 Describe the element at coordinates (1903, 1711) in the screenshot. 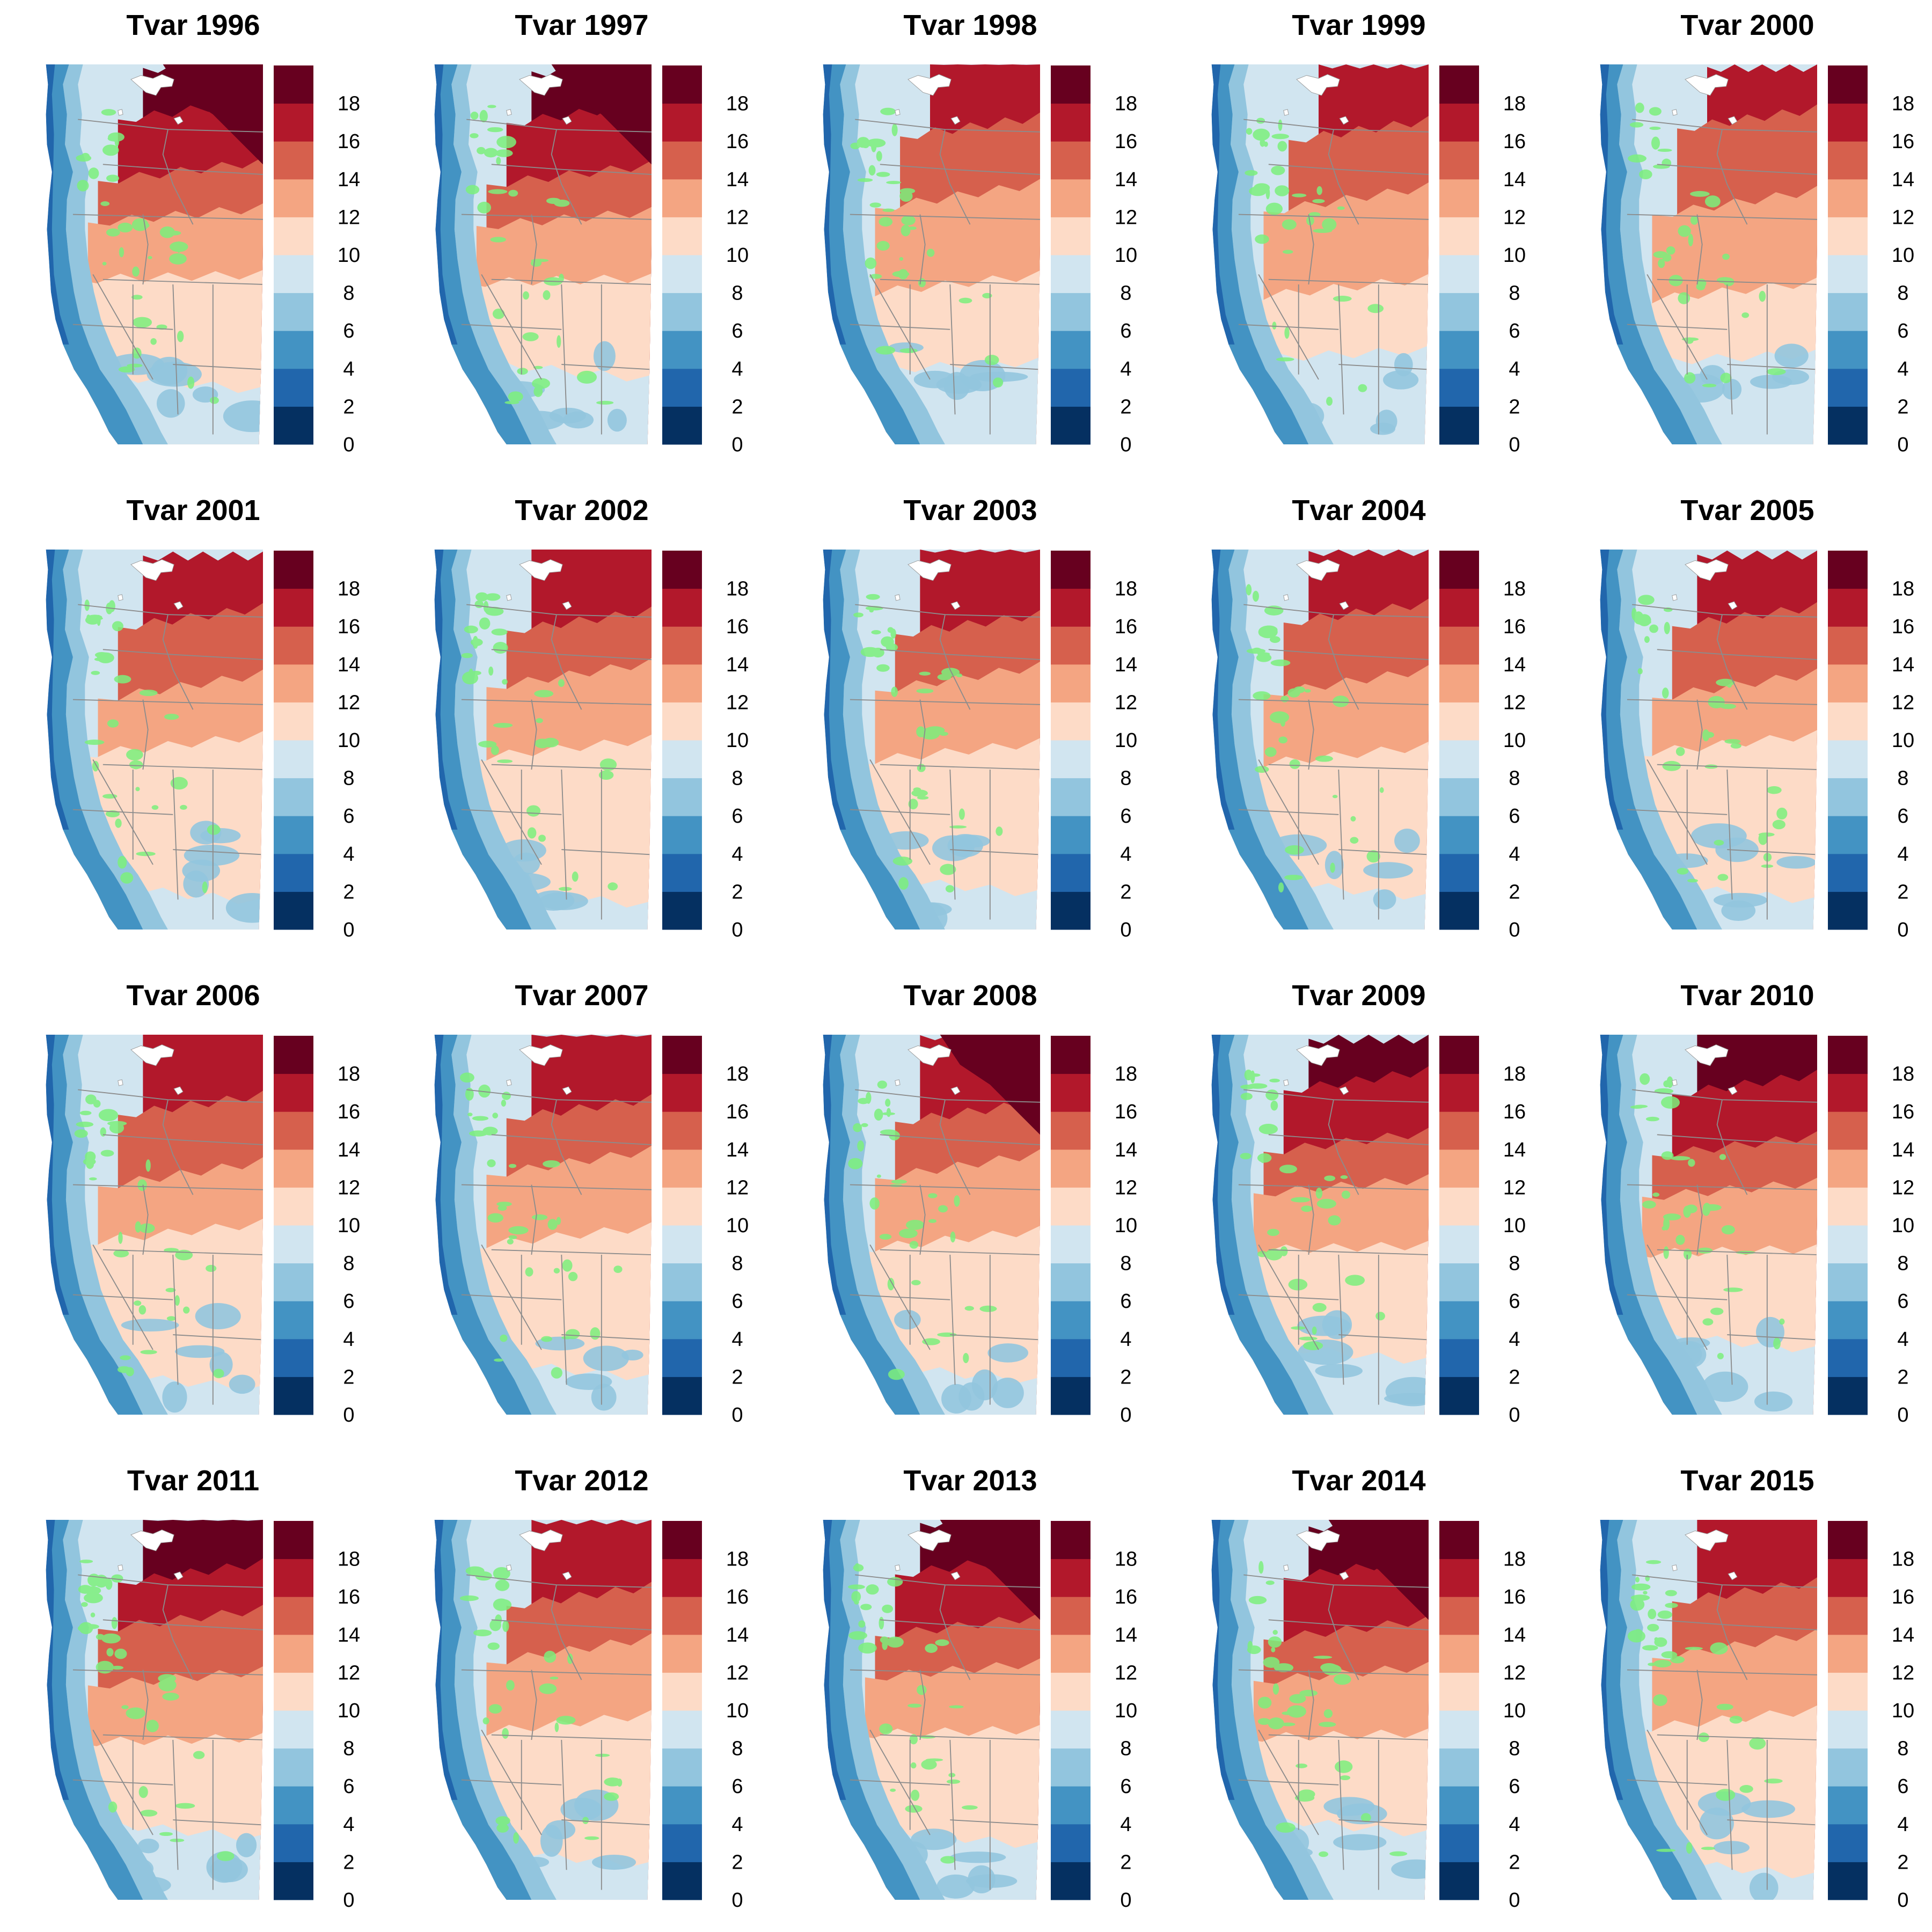

I see `colorbar-tick-label: 10` at that location.